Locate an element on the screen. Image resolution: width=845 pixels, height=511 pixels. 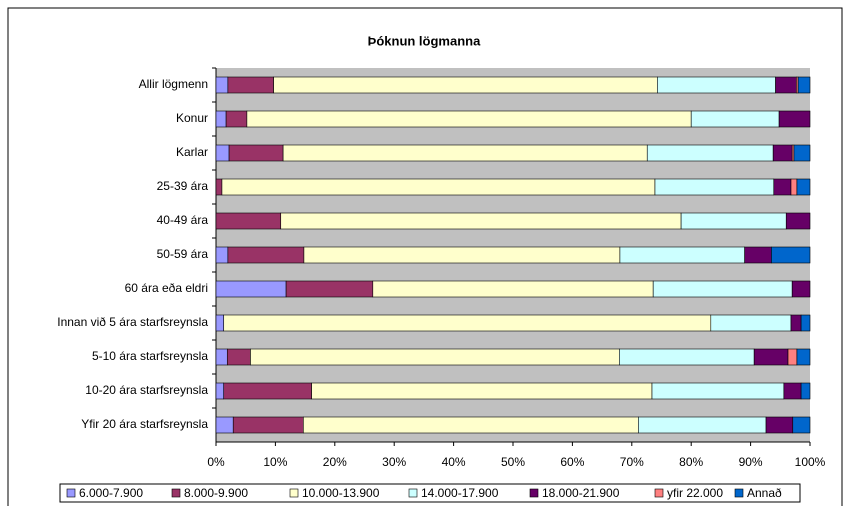
x-tick-label: 90% is located at coordinates (751, 462).